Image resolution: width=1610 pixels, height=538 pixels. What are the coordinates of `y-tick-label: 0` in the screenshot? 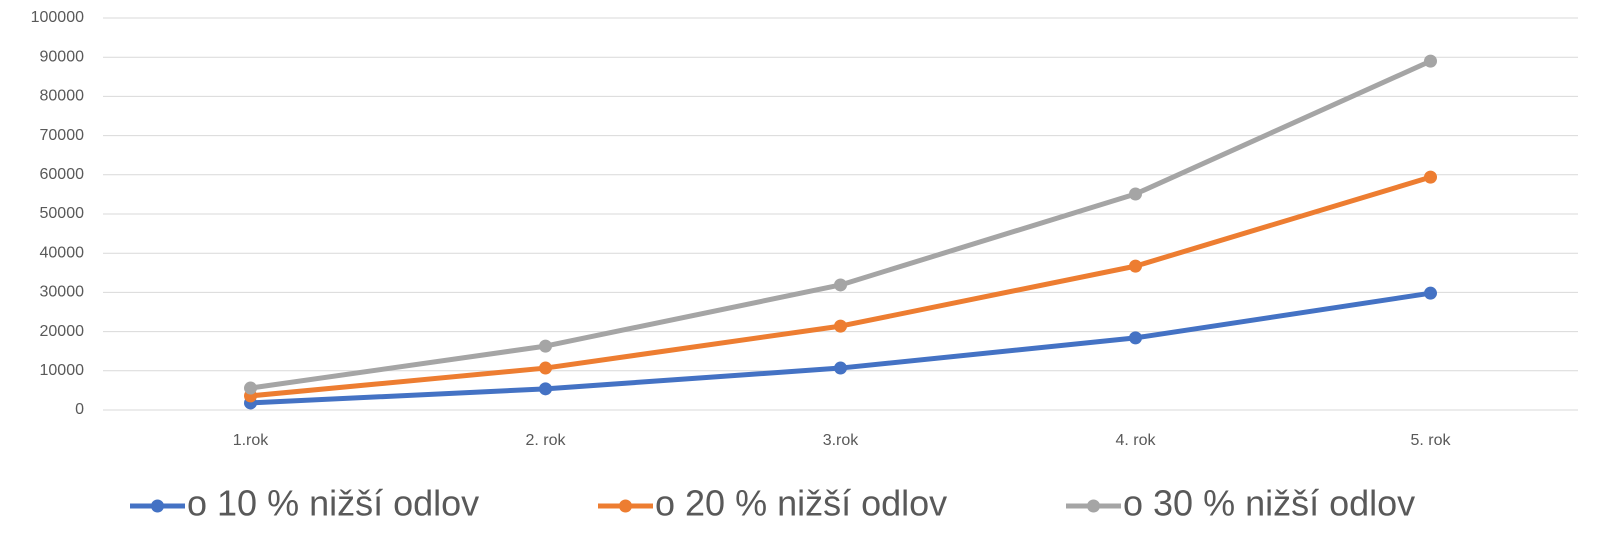 It's located at (79, 409).